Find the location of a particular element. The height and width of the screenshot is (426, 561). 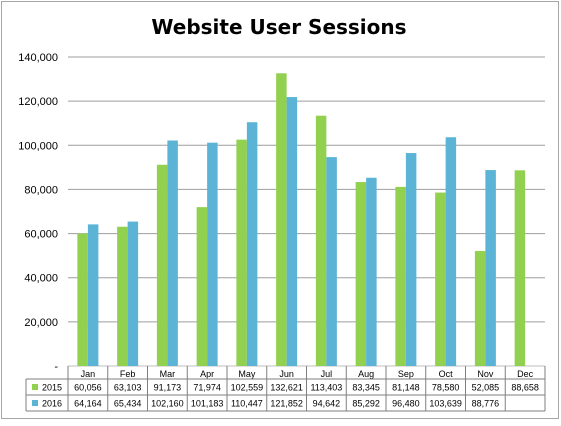

bar-2015-nov is located at coordinates (480, 308).